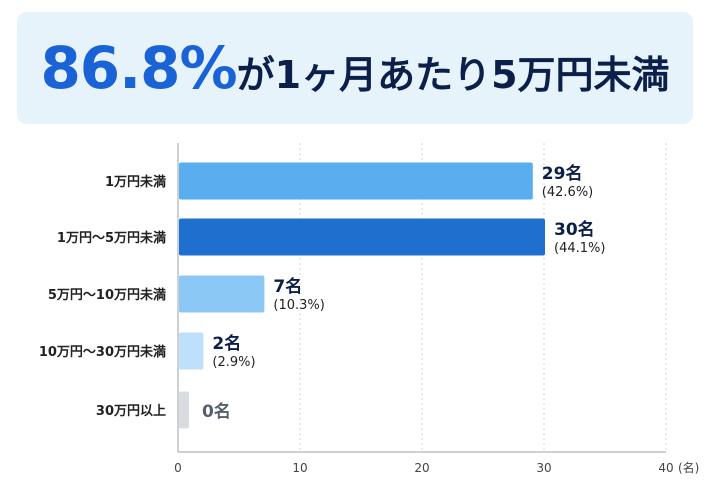 The width and height of the screenshot is (710, 497). Describe the element at coordinates (298, 305) in the screenshot. I see `percent-label: (10.3%)` at that location.